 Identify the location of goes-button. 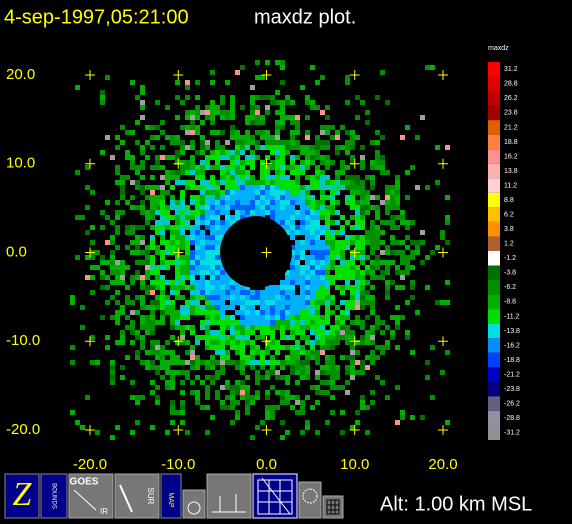
(91, 496).